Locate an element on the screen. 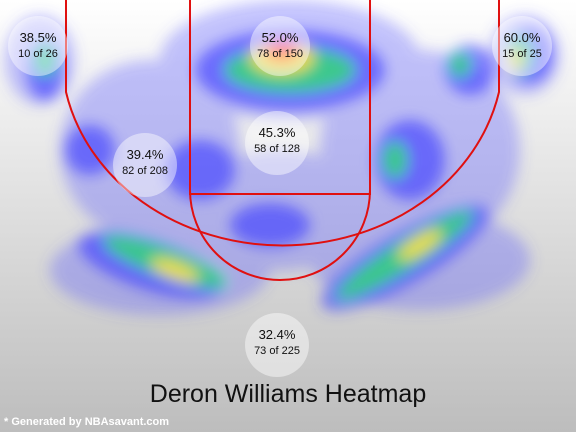 This screenshot has width=576, height=432. chart-title: Deron Williams Heatmap is located at coordinates (288, 394).